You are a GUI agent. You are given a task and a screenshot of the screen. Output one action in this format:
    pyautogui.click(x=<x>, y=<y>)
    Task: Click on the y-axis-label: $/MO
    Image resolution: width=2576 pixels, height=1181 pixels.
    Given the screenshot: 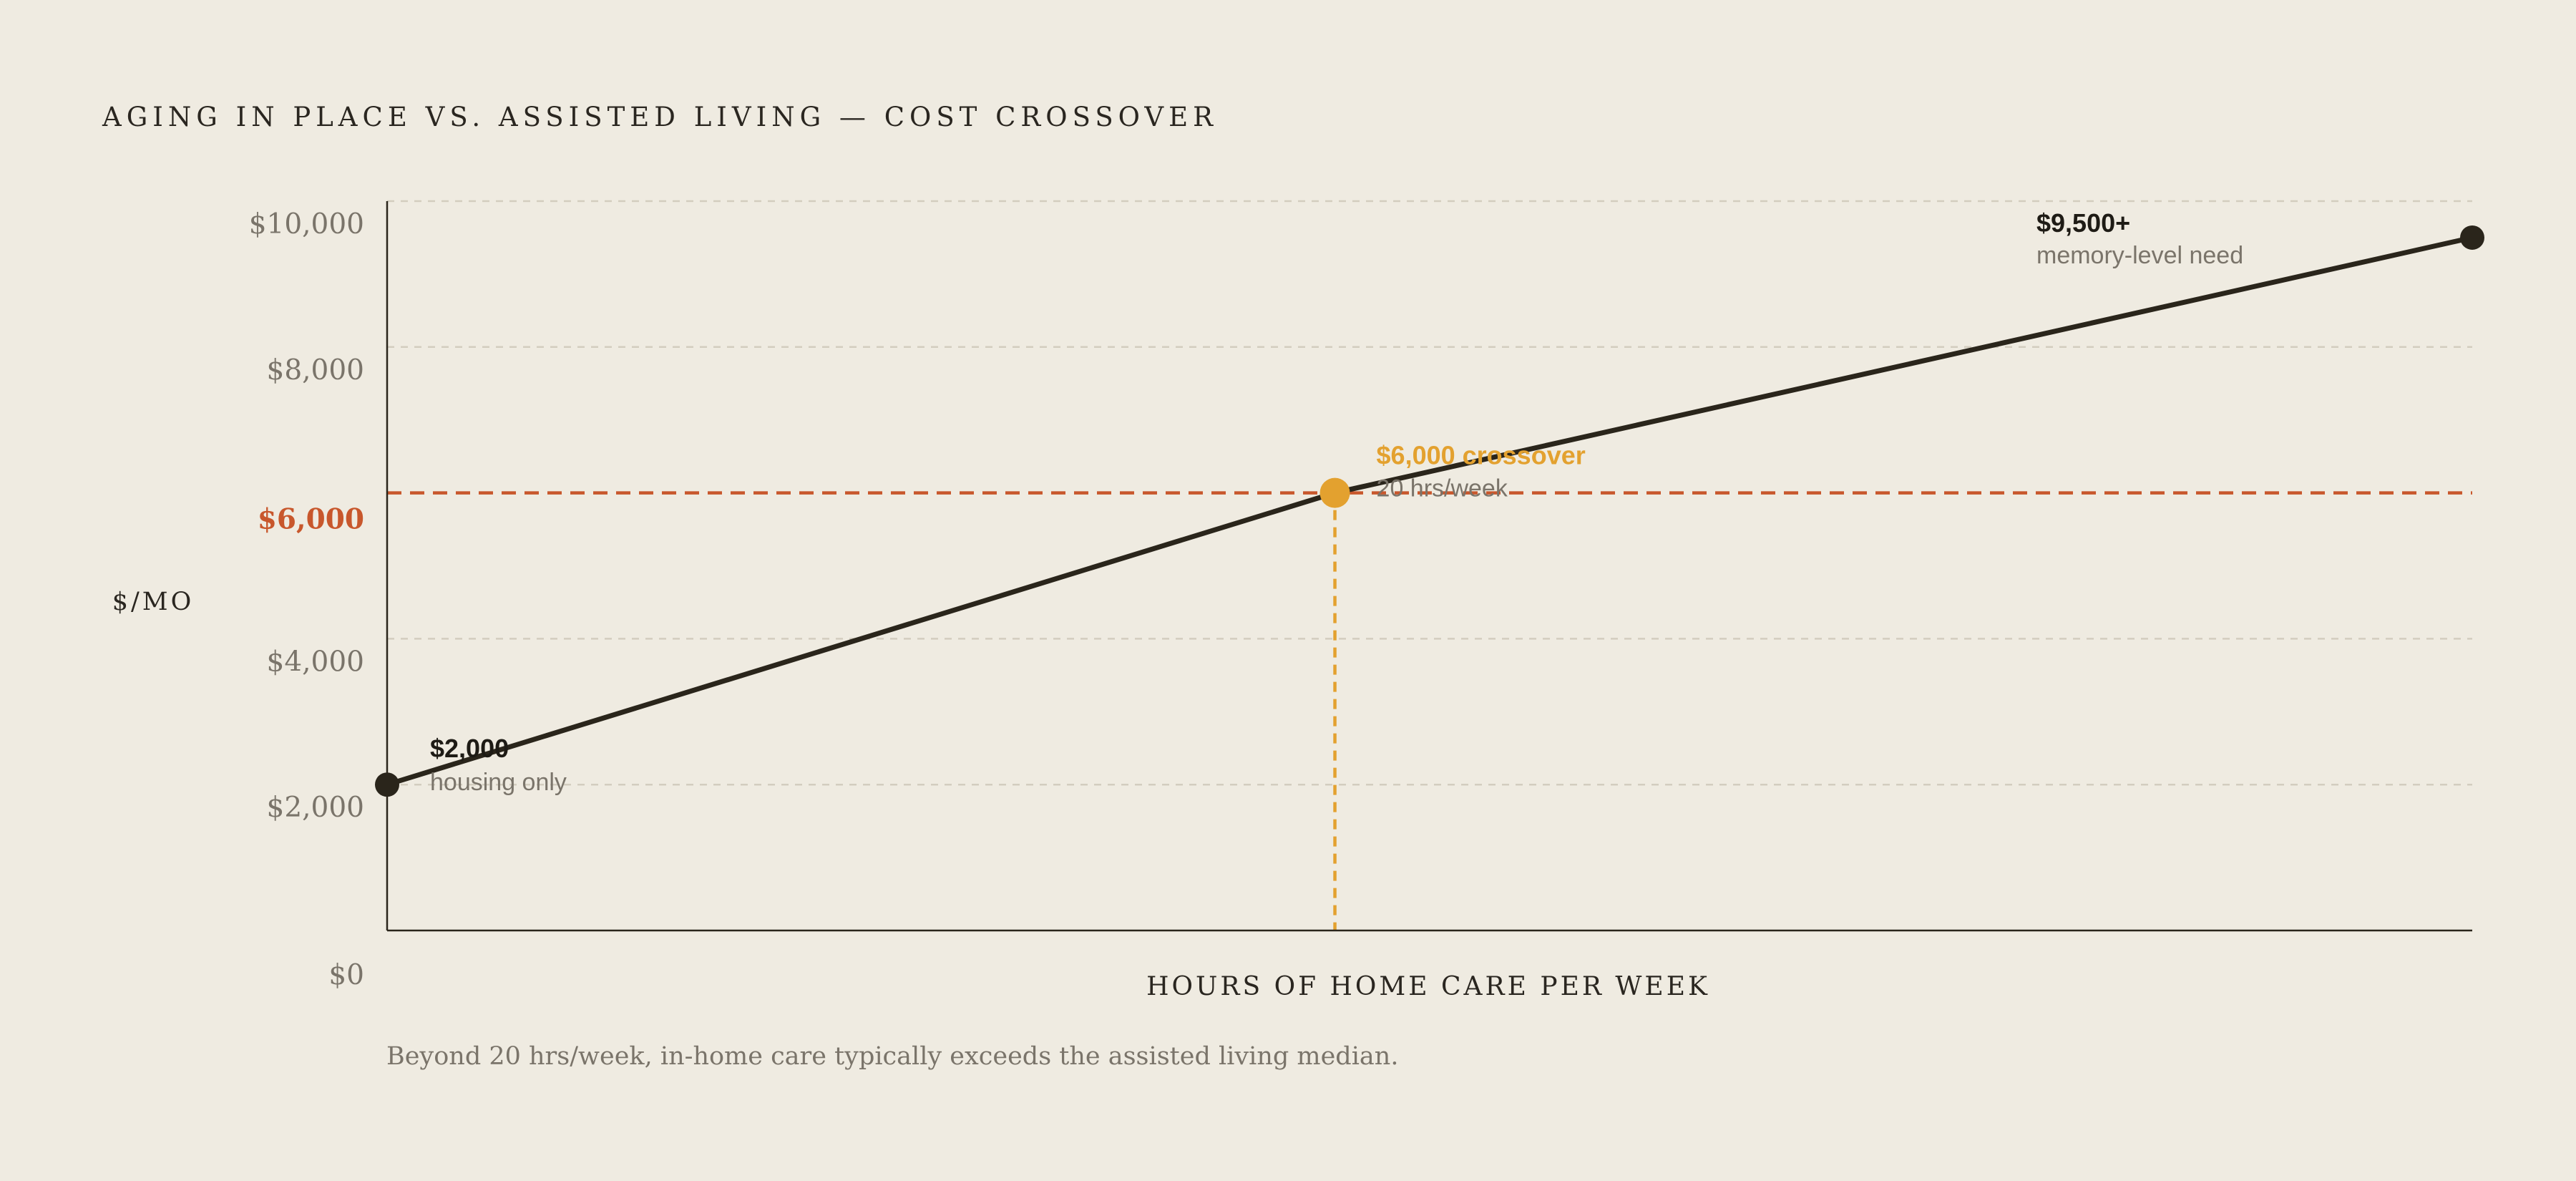 What is the action you would take?
    pyautogui.click(x=153, y=602)
    